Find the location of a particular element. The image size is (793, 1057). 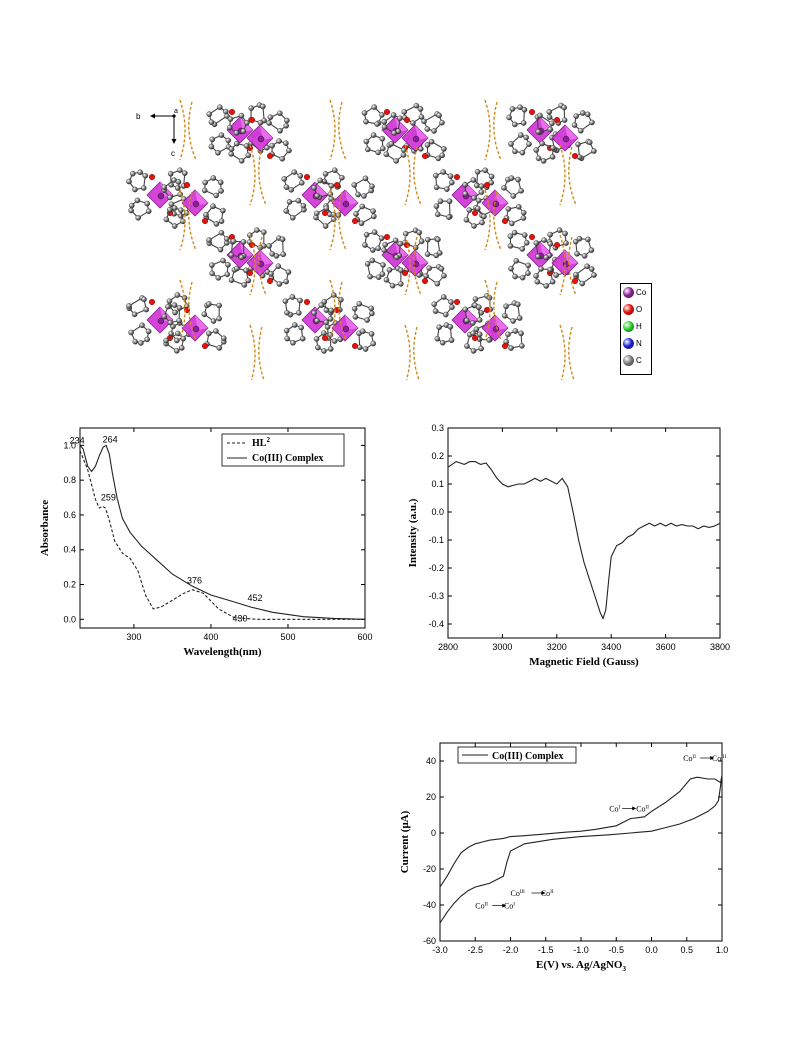

atom-legend-item: O is located at coordinates (636, 309).